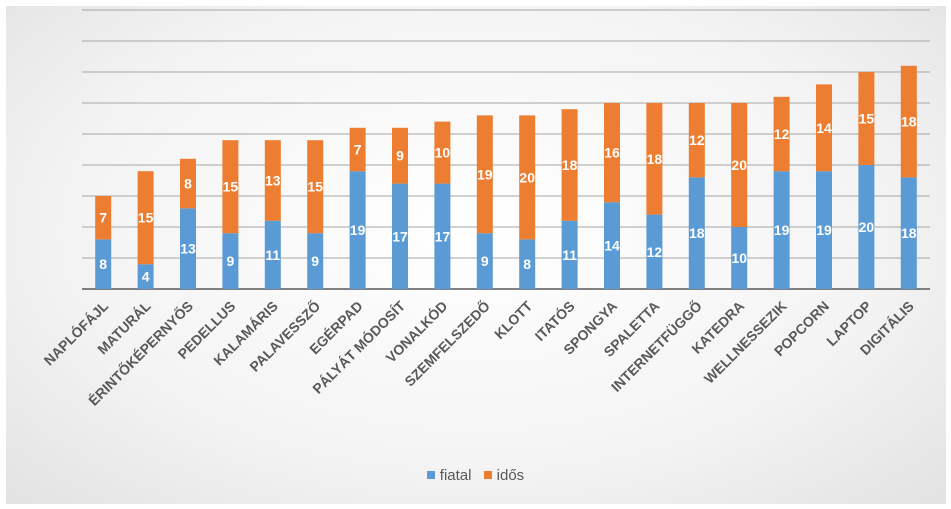 The height and width of the screenshot is (509, 951). I want to click on category-label: KLOTT, so click(513, 319).